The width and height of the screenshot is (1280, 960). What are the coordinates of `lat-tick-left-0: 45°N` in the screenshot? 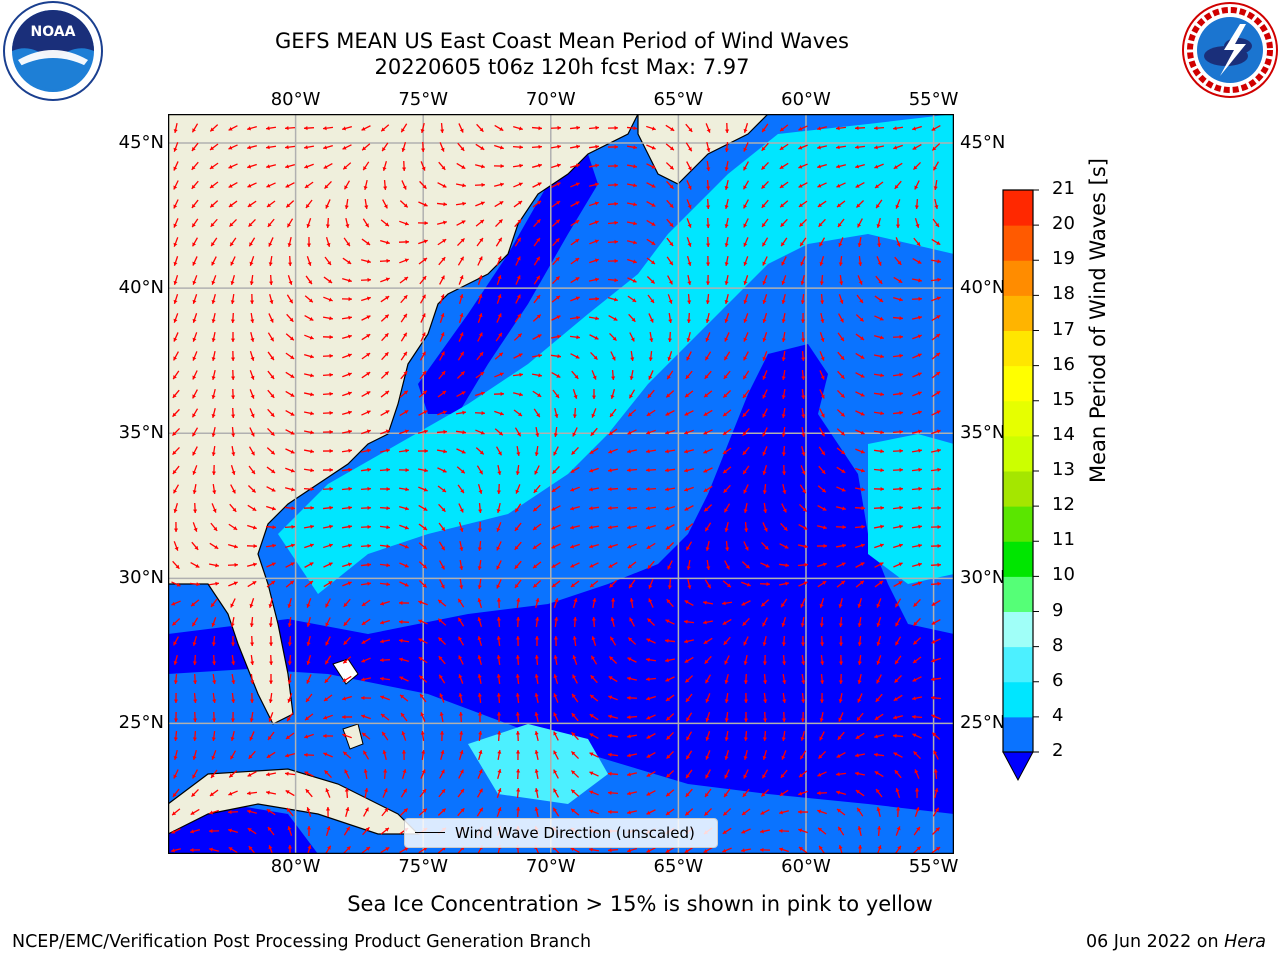 It's located at (141, 143).